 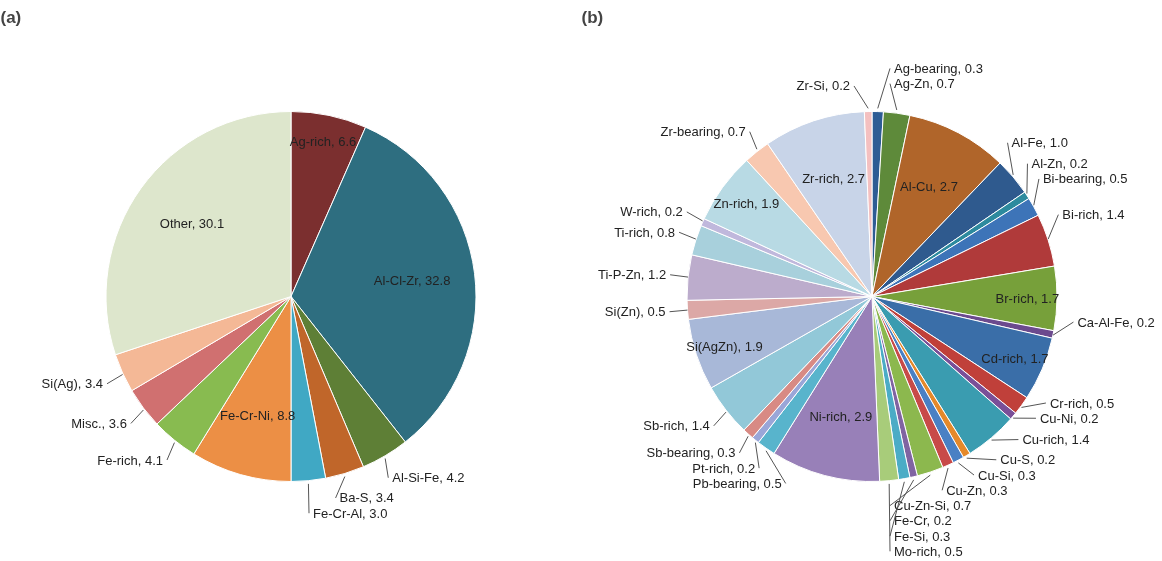 What do you see at coordinates (99, 423) in the screenshot?
I see `slice-label: Misc., 3.6` at bounding box center [99, 423].